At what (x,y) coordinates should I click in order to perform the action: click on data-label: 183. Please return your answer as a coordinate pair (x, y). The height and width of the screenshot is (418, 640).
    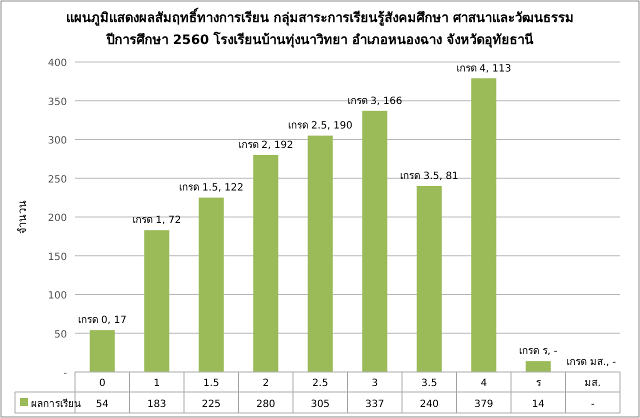
    Looking at the image, I should click on (156, 404).